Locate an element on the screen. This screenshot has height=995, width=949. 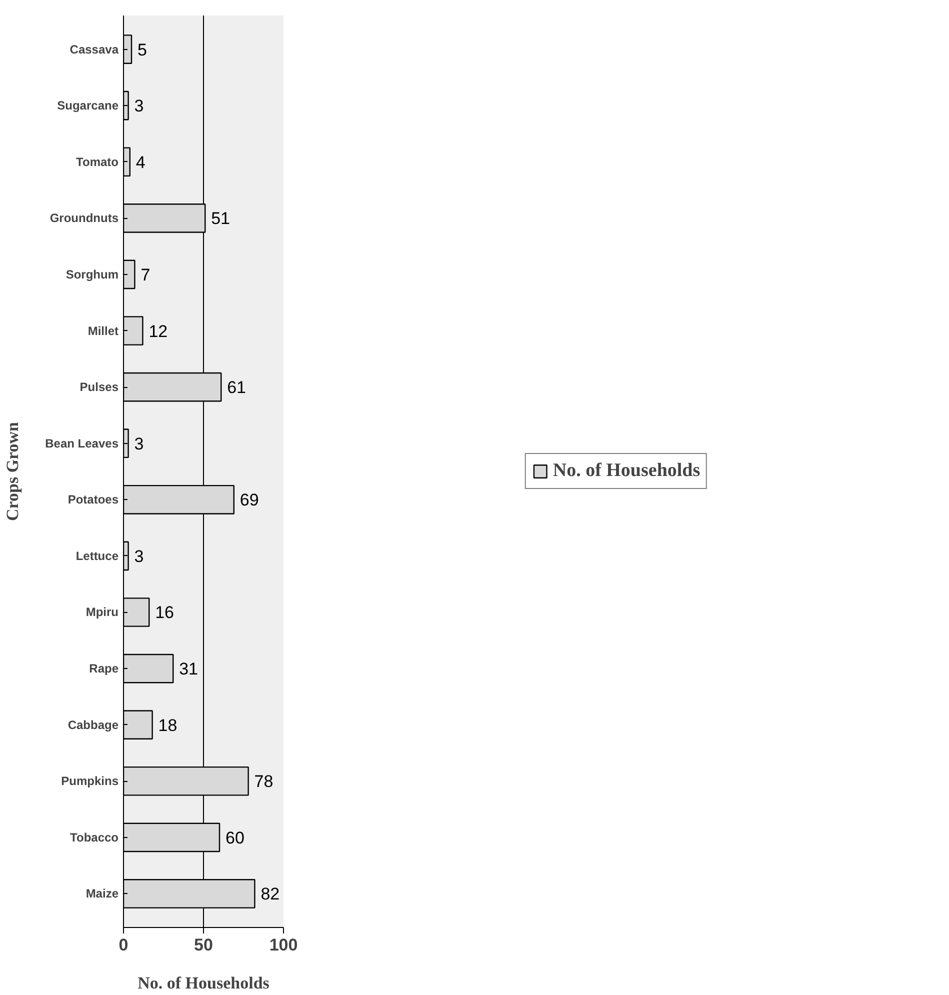
x-tick-label: 0 is located at coordinates (123, 945).